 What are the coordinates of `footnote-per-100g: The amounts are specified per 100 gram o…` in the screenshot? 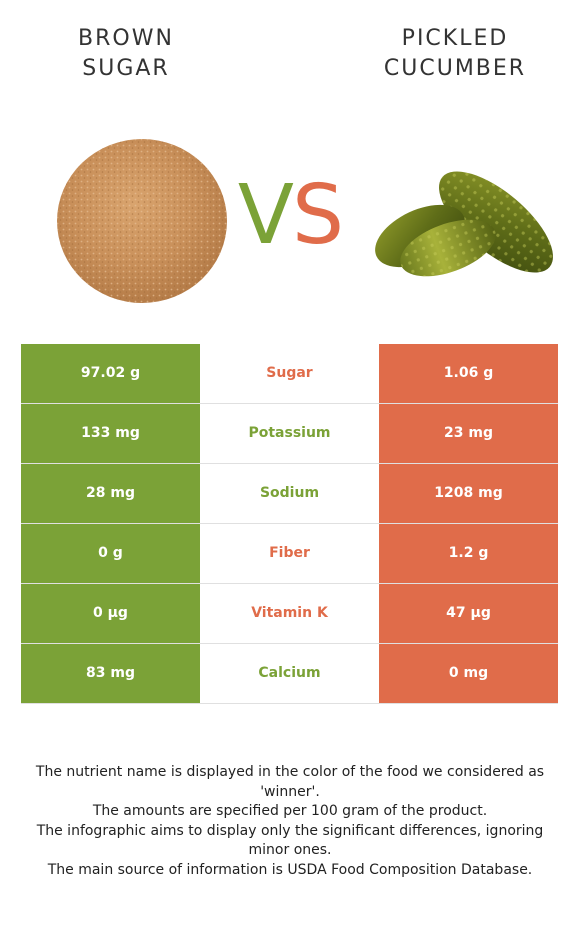 It's located at (290, 811).